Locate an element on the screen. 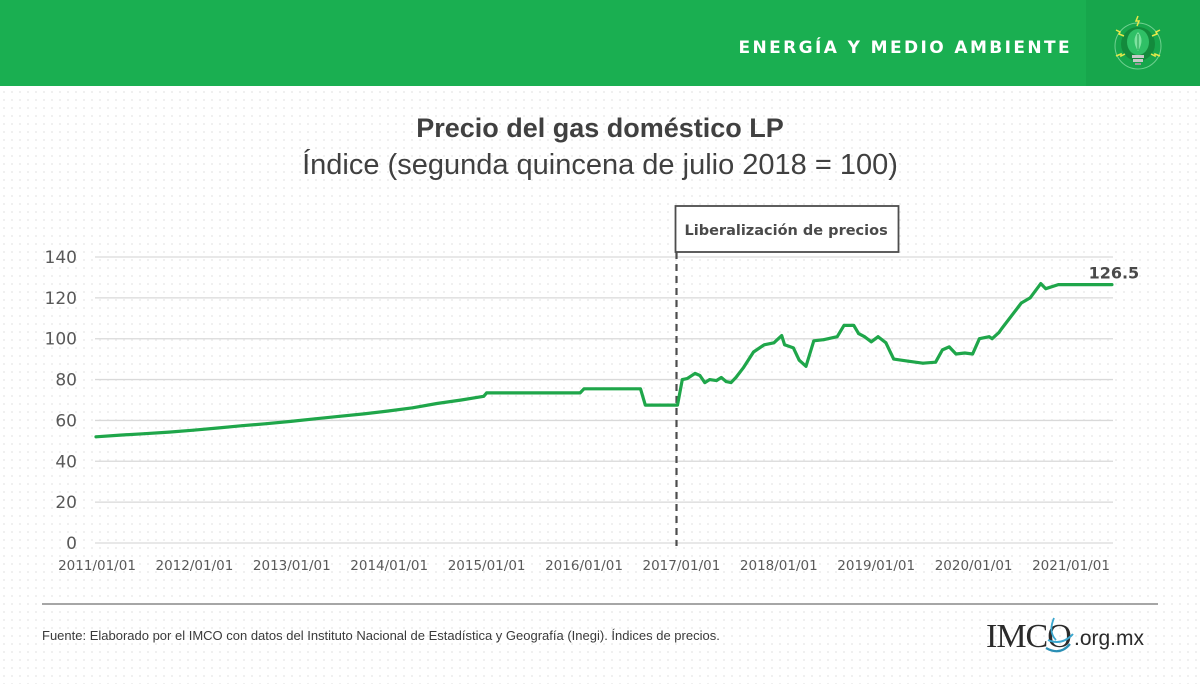  liberalization-label-box is located at coordinates (787, 229).